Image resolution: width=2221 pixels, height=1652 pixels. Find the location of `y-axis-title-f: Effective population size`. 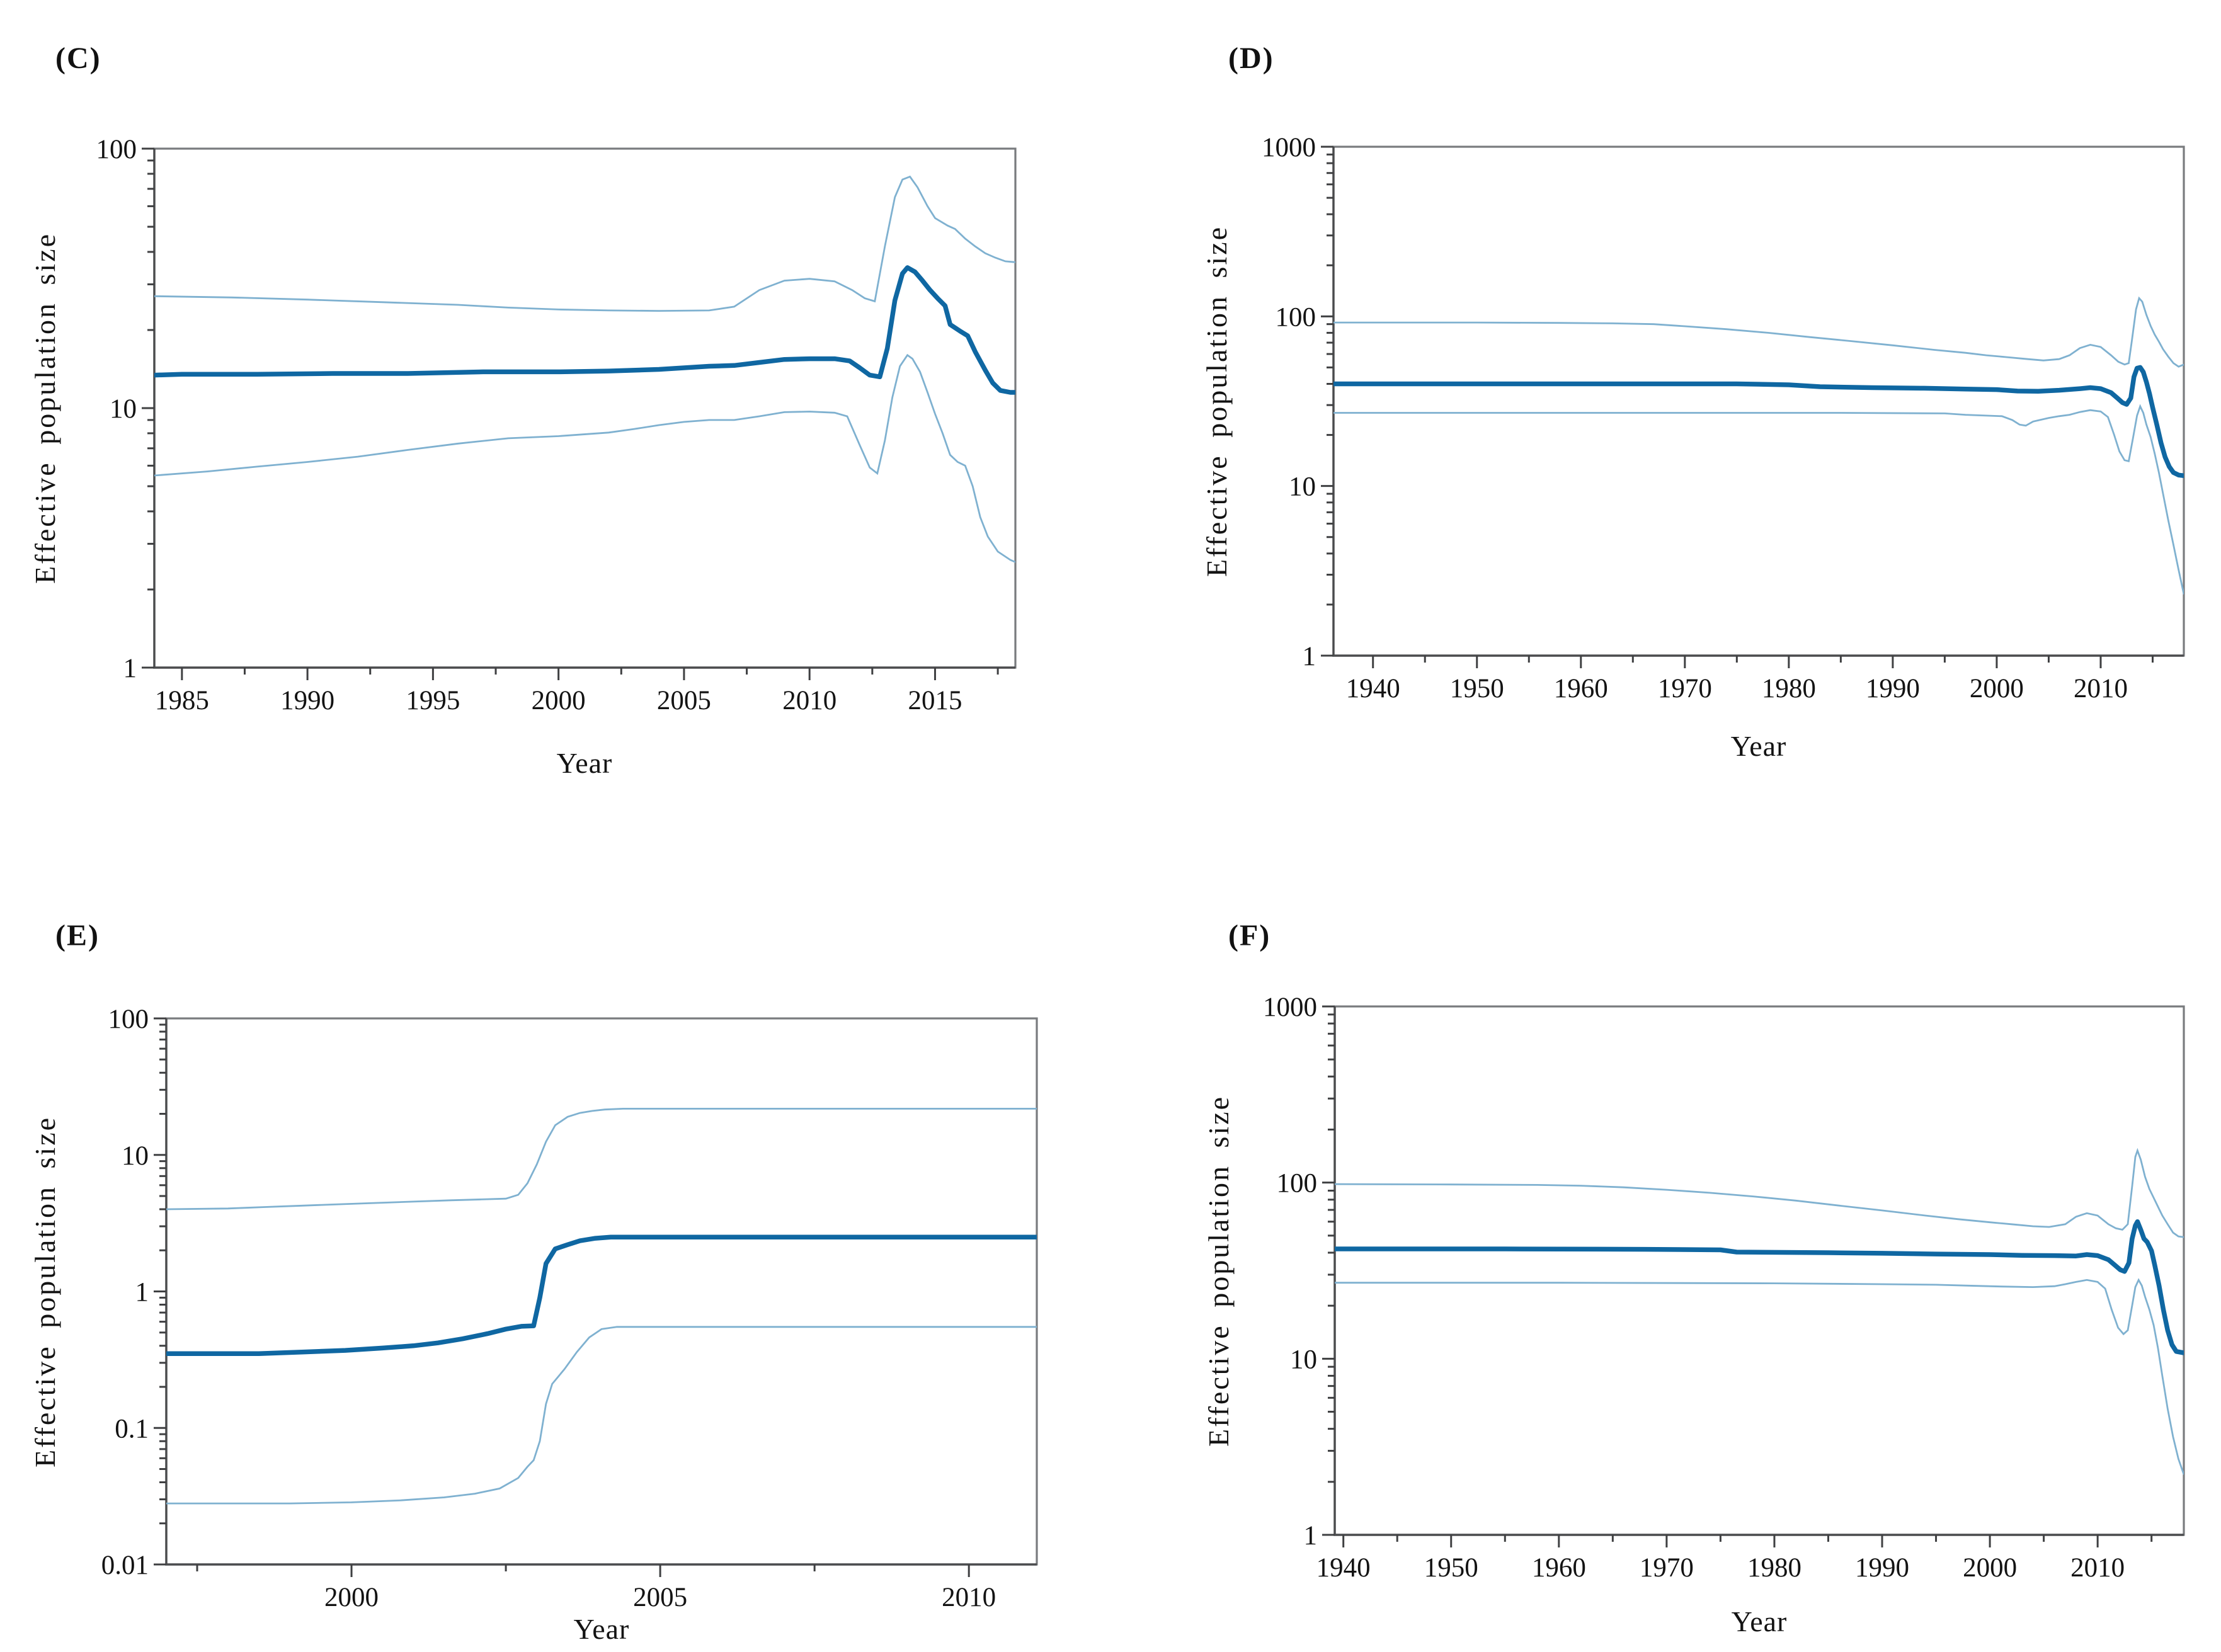

y-axis-title-f: Effective population size is located at coordinates (1218, 1271).